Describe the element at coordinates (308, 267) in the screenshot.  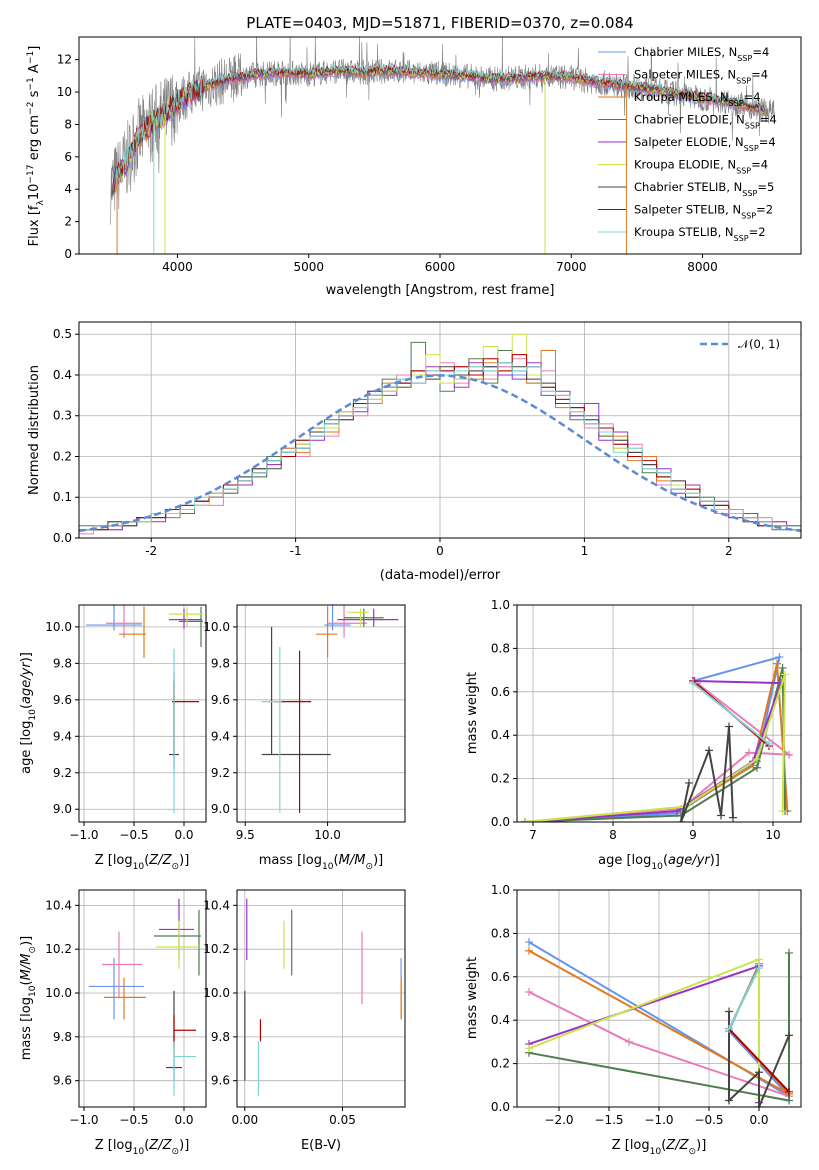
I see `x-tick-label: 5000` at that location.